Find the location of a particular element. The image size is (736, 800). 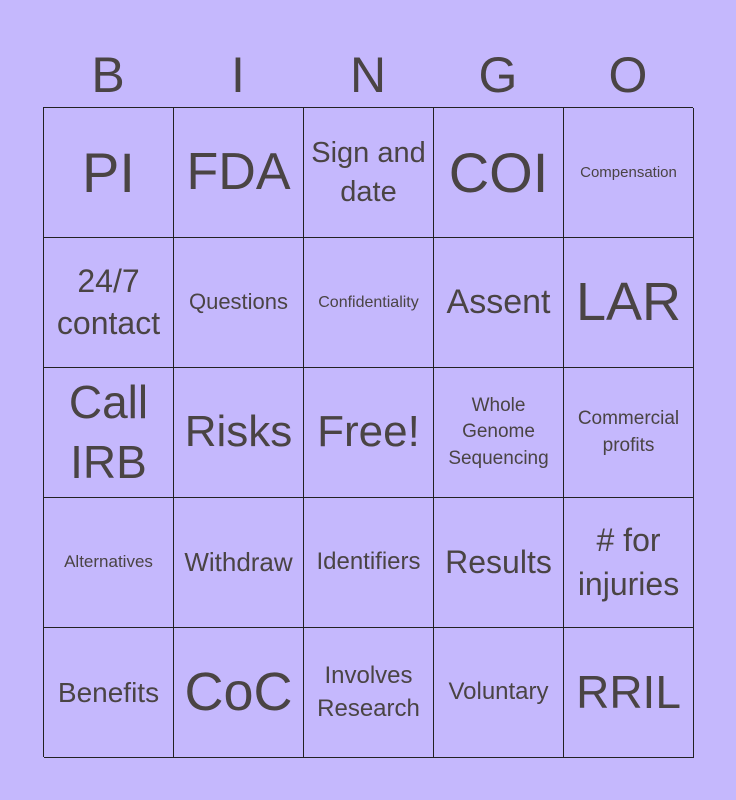

cell-label: Alternatives is located at coordinates (108, 562).